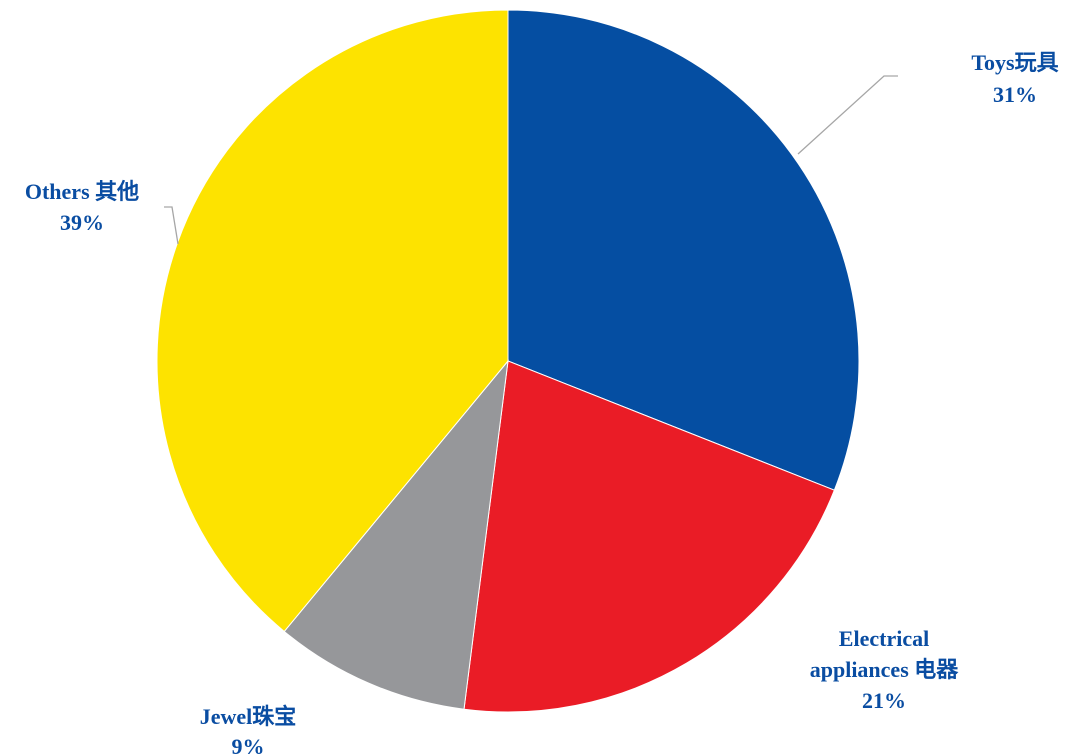 This screenshot has width=1083, height=755. I want to click on pie-slice-jewel, so click(396, 534).